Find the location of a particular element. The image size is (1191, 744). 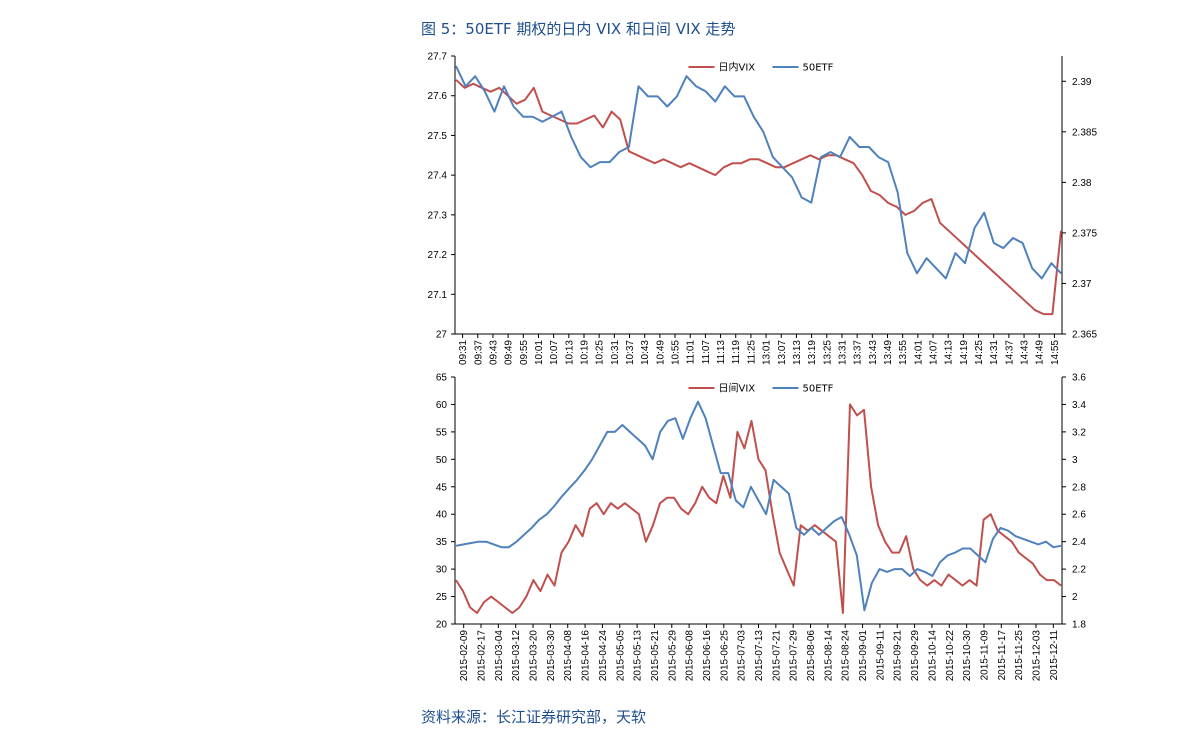

x-tick-label: 2015-09-29 is located at coordinates (915, 656).